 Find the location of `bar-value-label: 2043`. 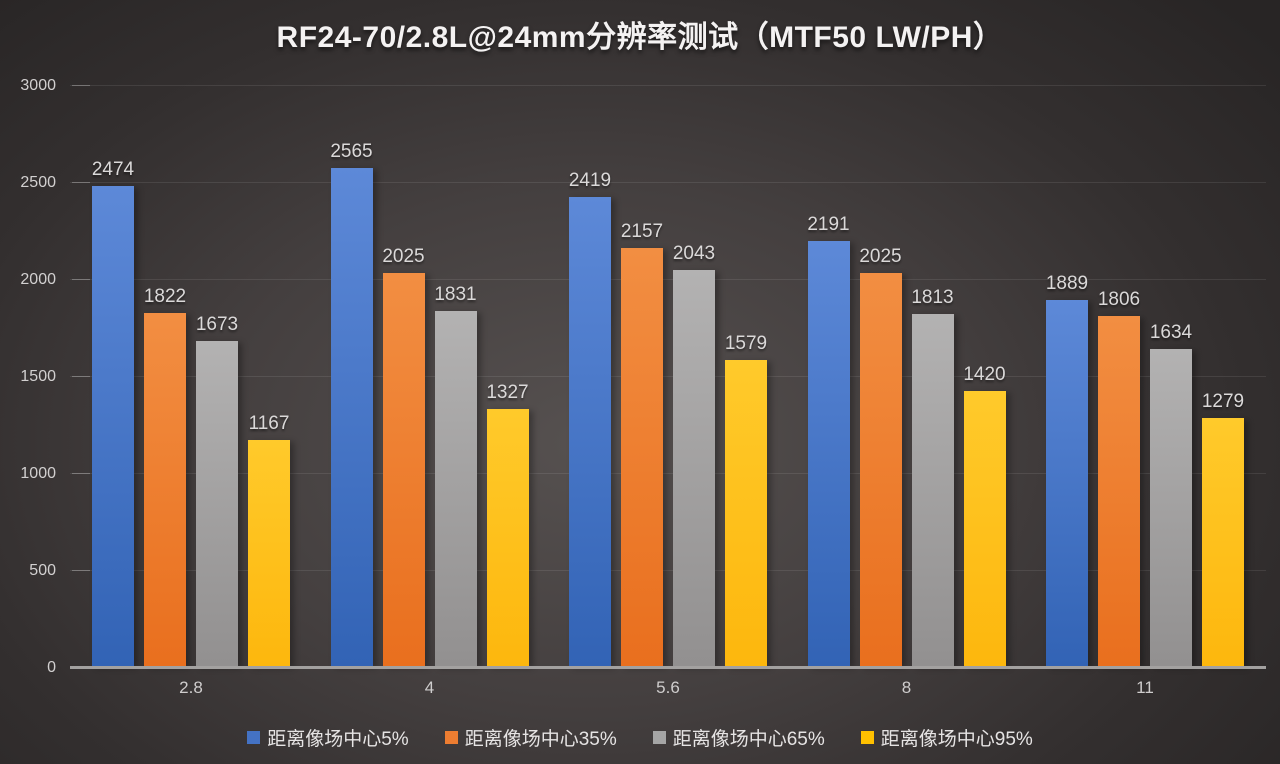

bar-value-label: 2043 is located at coordinates (694, 253).